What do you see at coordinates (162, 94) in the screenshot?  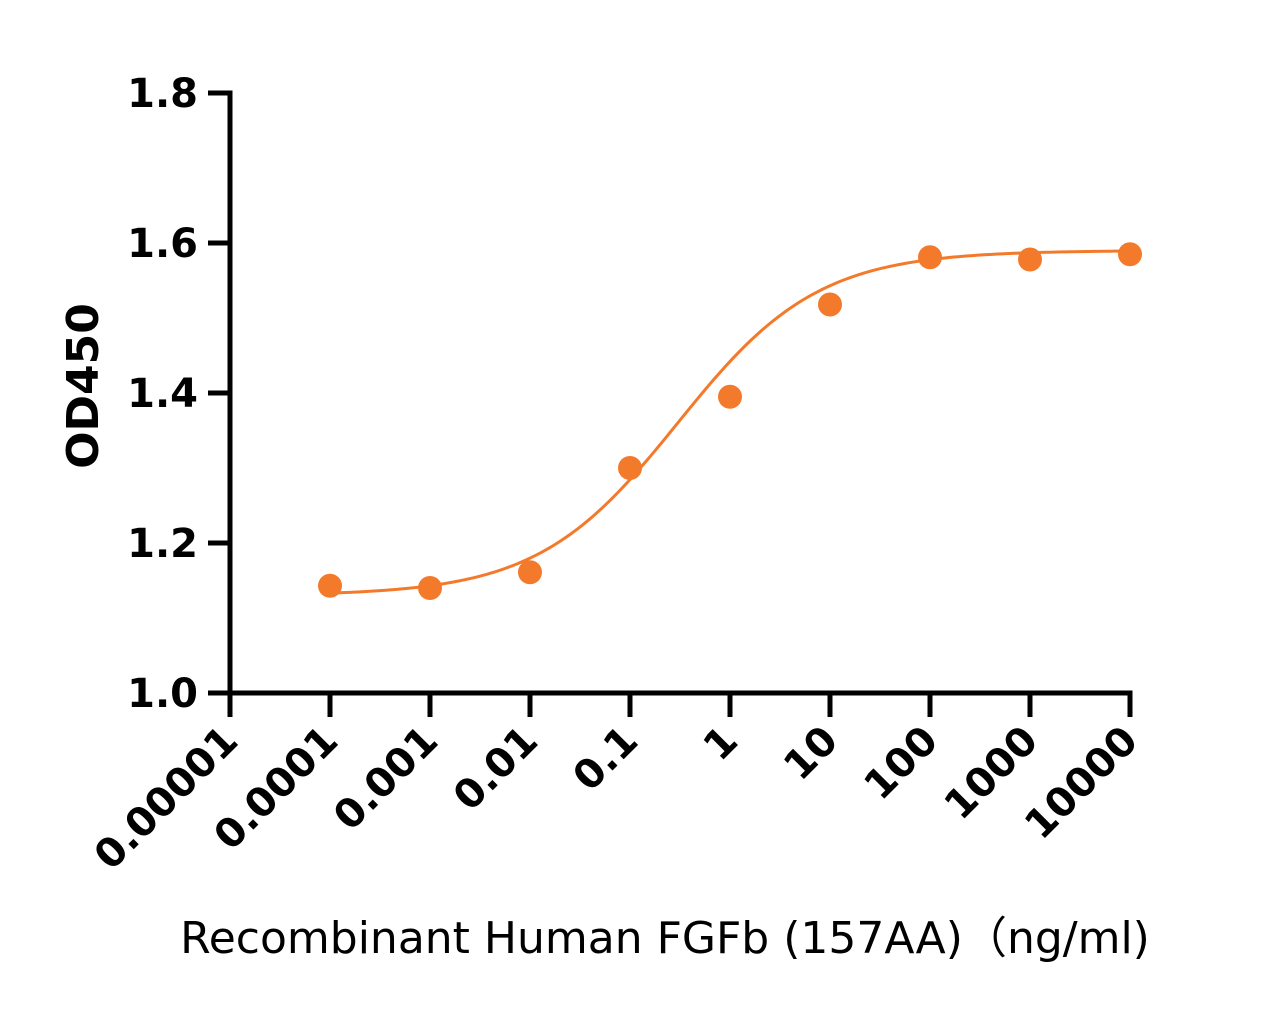 I see `y-tick-label: 1.8` at bounding box center [162, 94].